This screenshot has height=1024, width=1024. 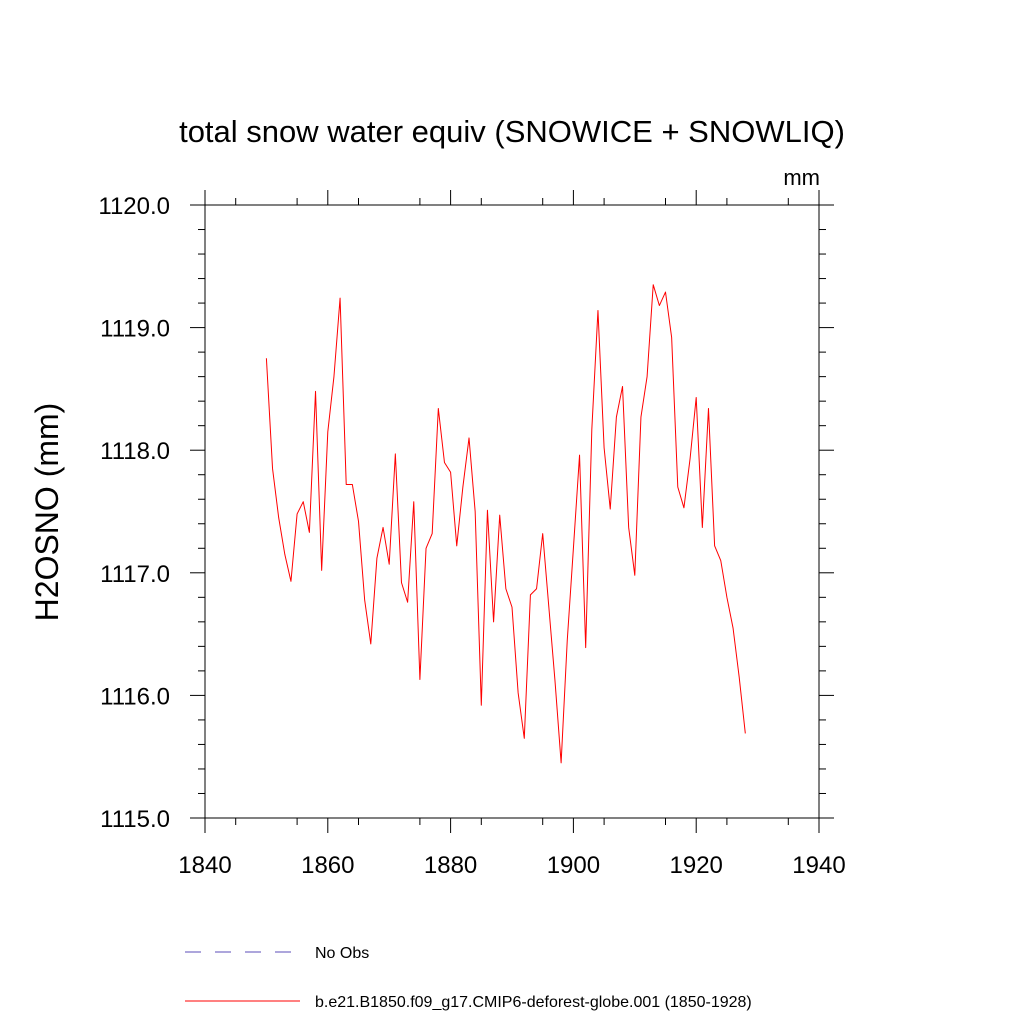 I want to click on units-label: mm, so click(x=801, y=177).